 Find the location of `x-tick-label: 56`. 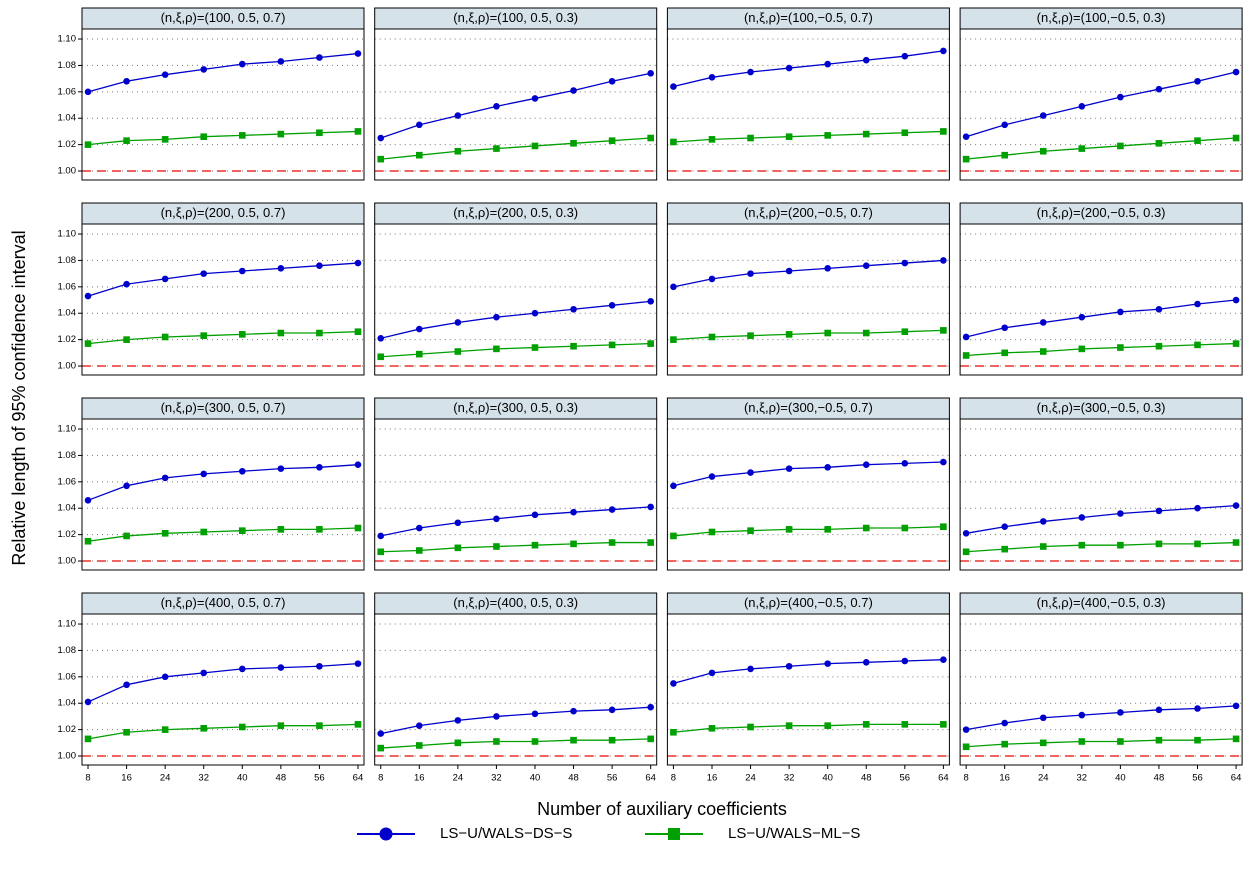

x-tick-label: 56 is located at coordinates (612, 778).